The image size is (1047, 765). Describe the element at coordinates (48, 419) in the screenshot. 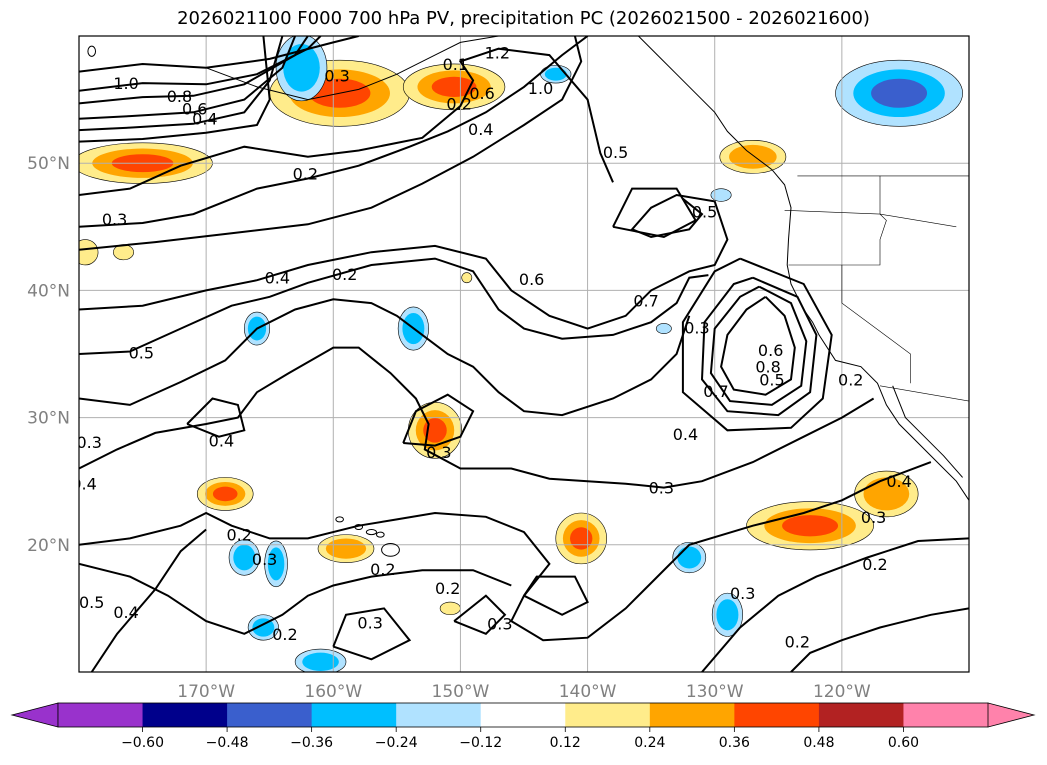

I see `latitude-label: 30°N` at that location.